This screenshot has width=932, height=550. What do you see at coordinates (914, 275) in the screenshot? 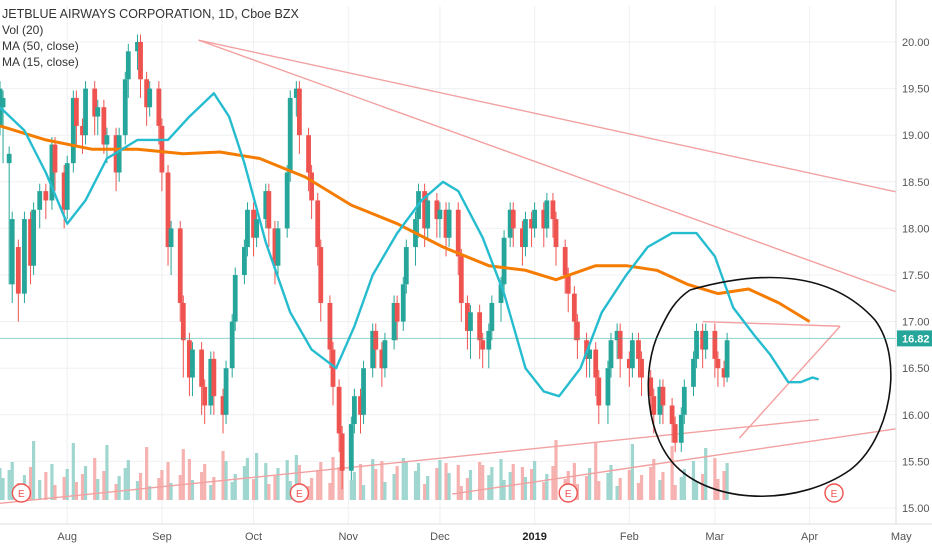
I see `price-axis-bg` at bounding box center [914, 275].